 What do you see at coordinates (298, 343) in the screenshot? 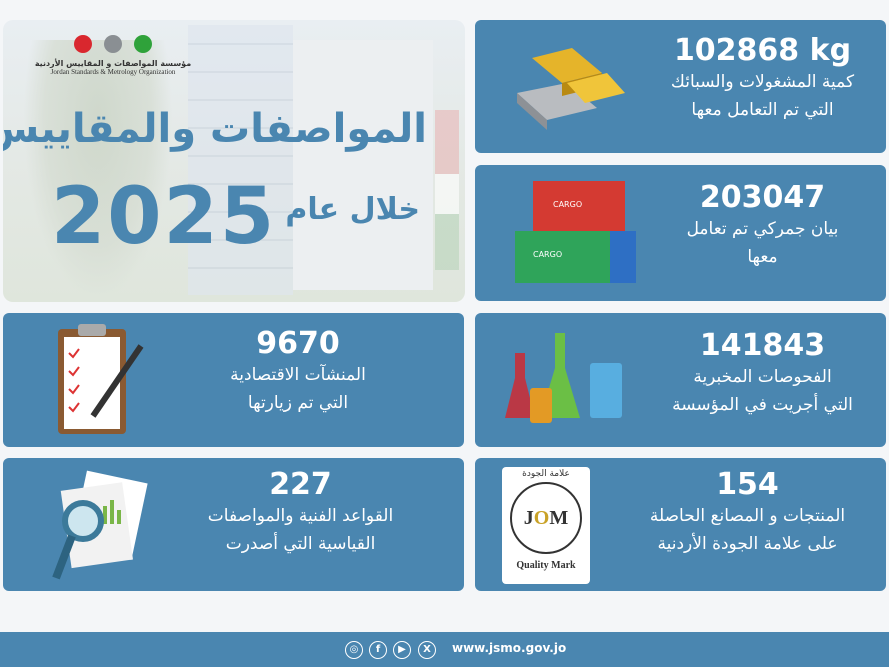
I see `stat-value: 9670` at bounding box center [298, 343].